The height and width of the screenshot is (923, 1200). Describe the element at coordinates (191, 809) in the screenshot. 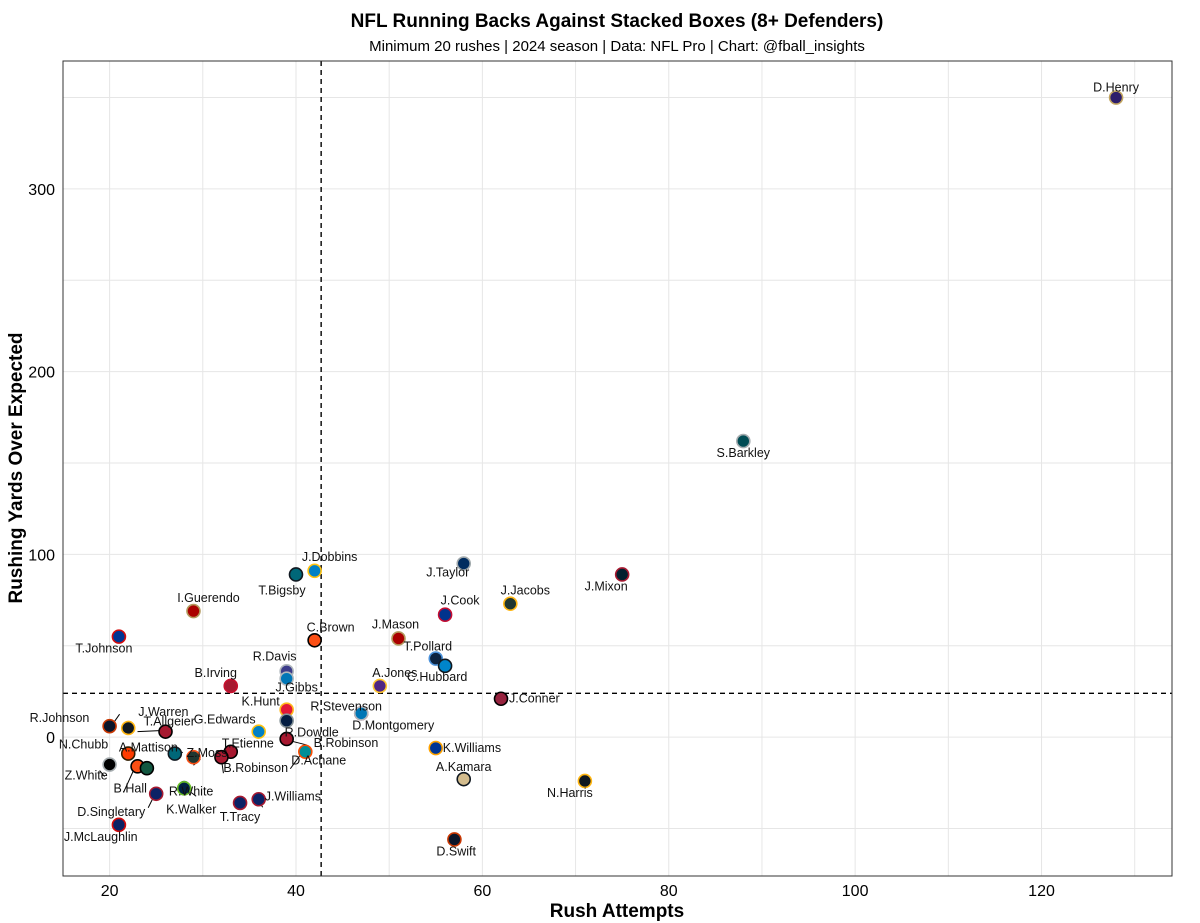

I see `point-label: K.Walker` at that location.